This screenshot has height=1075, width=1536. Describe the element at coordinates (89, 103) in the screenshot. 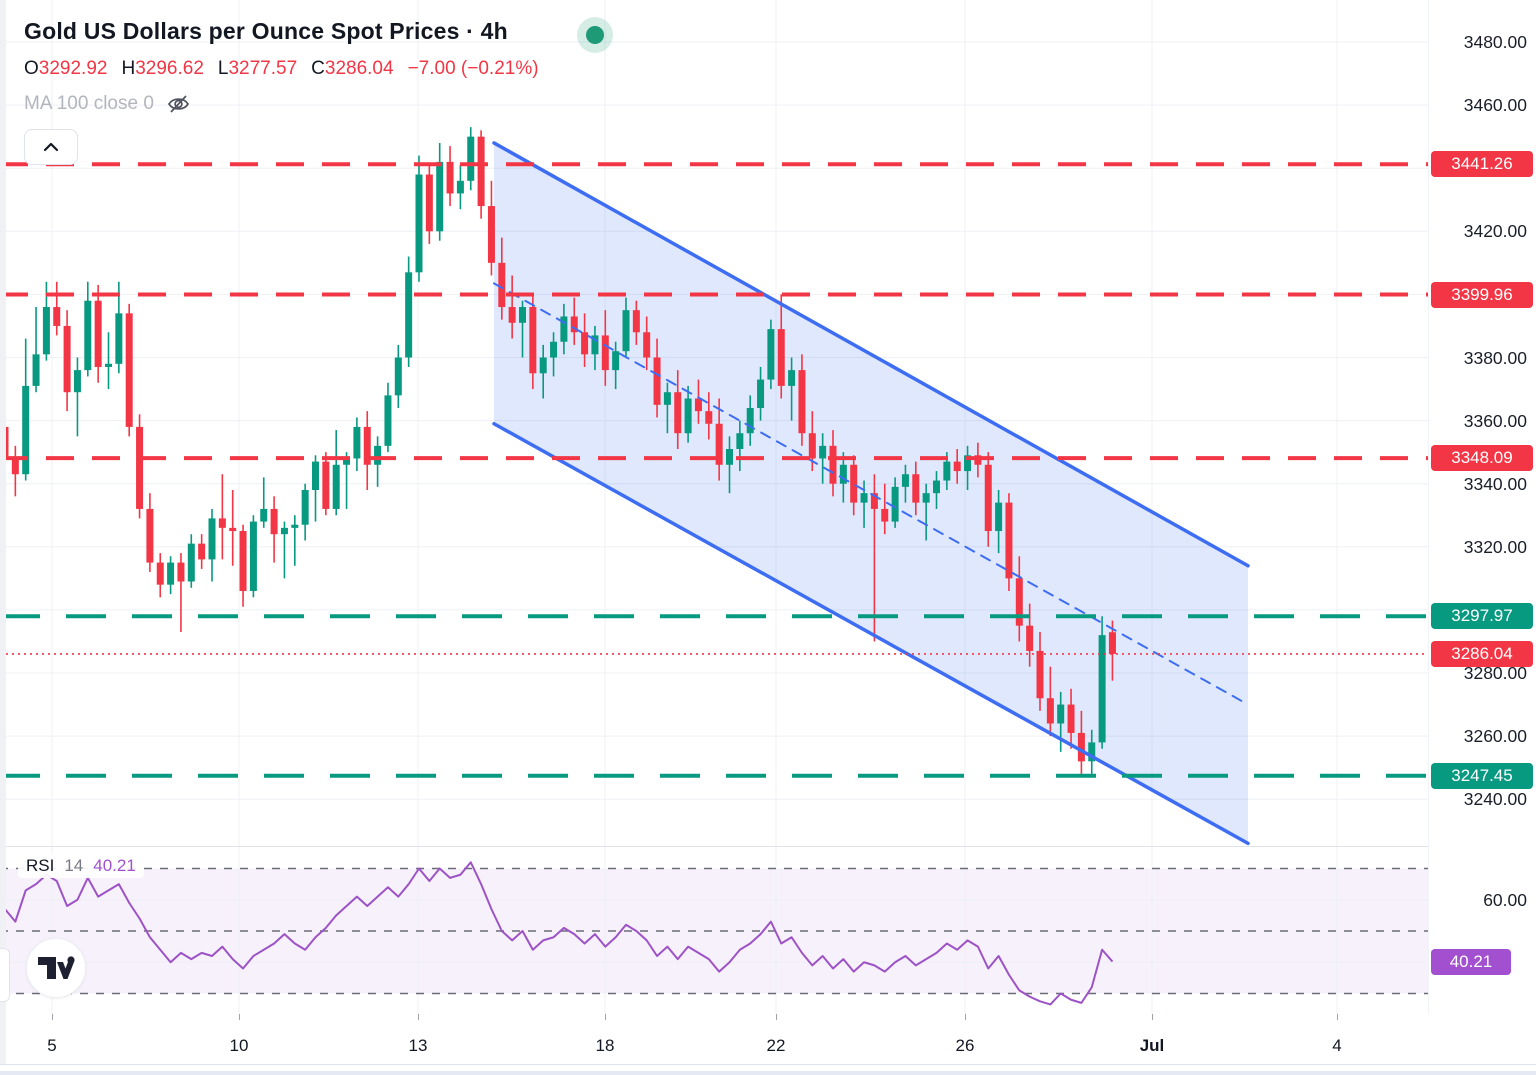

I see `indicator-label: MA 100 close 0` at that location.